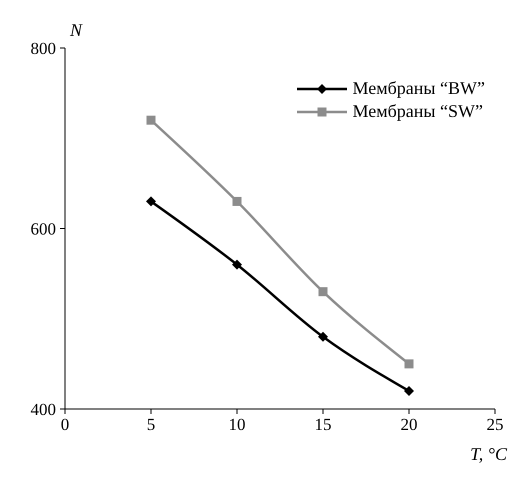 The width and height of the screenshot is (523, 491). What do you see at coordinates (418, 88) in the screenshot?
I see `legend-label: Мембраны “BW”` at bounding box center [418, 88].